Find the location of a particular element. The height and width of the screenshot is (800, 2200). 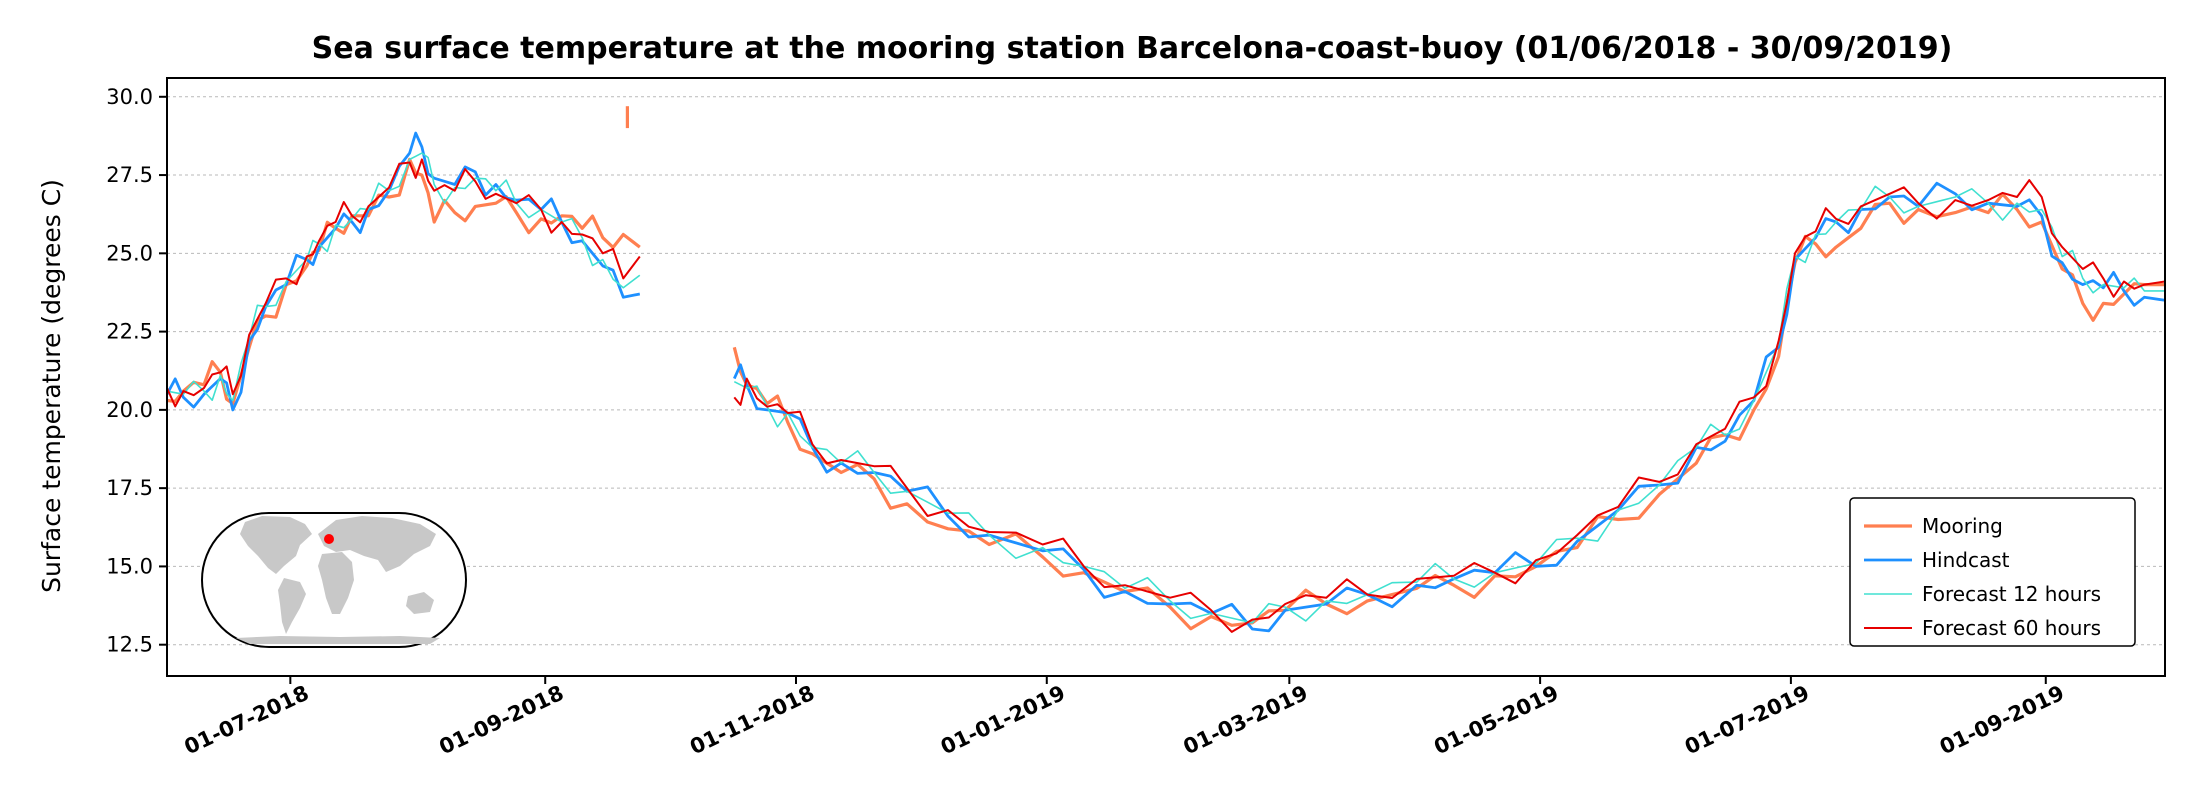

africa-shape is located at coordinates (336, 583).